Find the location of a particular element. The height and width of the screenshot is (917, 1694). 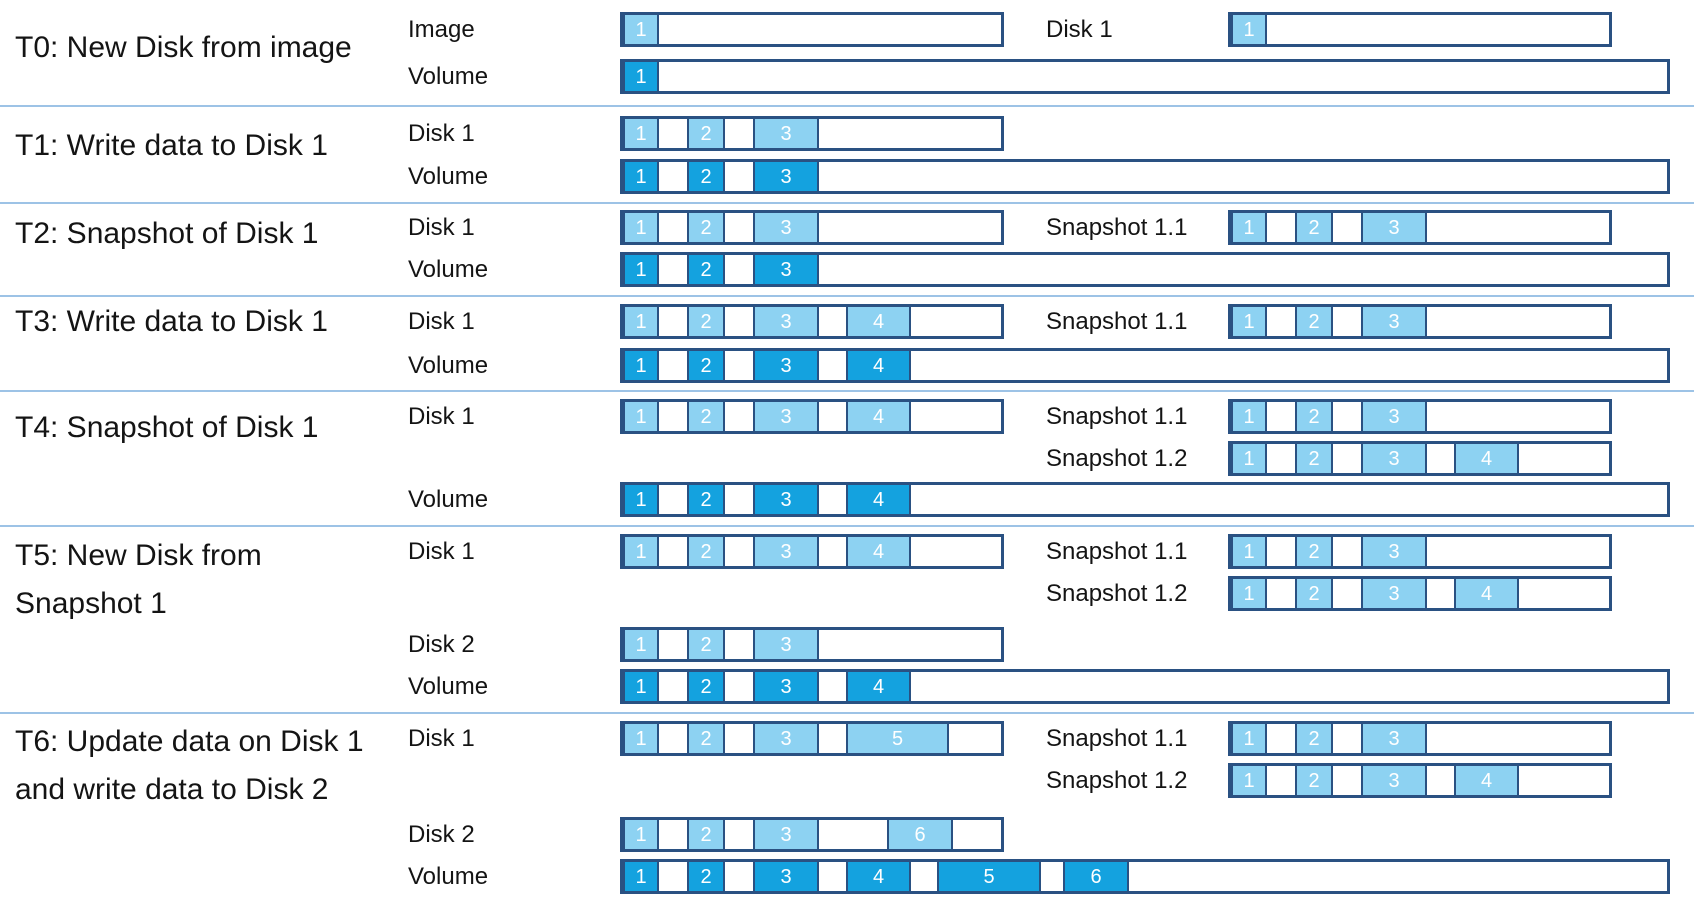

block-t6-disk-2-2: 2 is located at coordinates (706, 834).